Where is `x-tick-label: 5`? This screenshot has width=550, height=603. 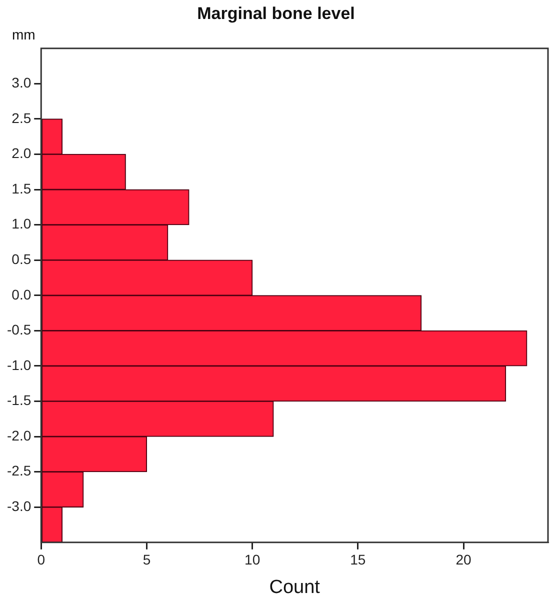
x-tick-label: 5 is located at coordinates (146, 560).